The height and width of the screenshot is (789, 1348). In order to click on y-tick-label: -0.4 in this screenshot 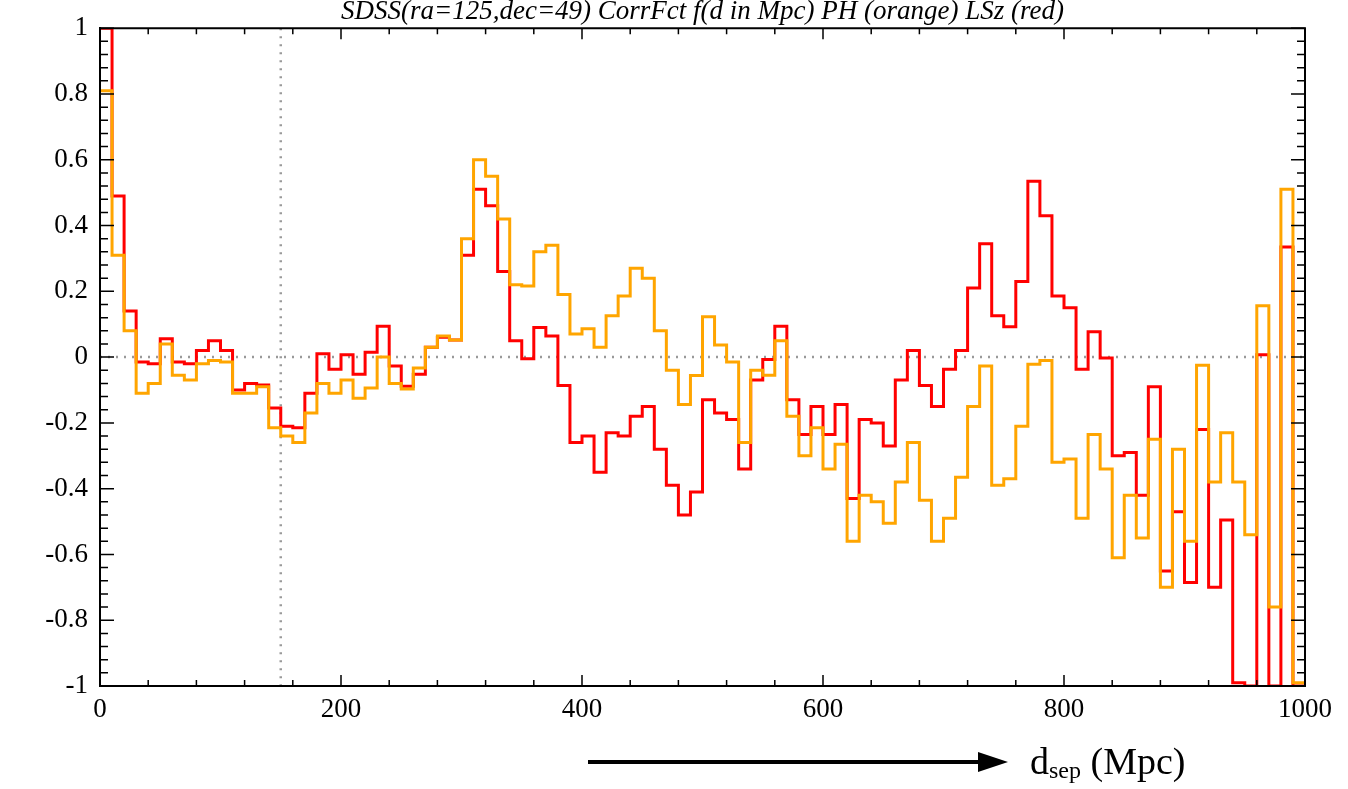, I will do `click(67, 486)`.